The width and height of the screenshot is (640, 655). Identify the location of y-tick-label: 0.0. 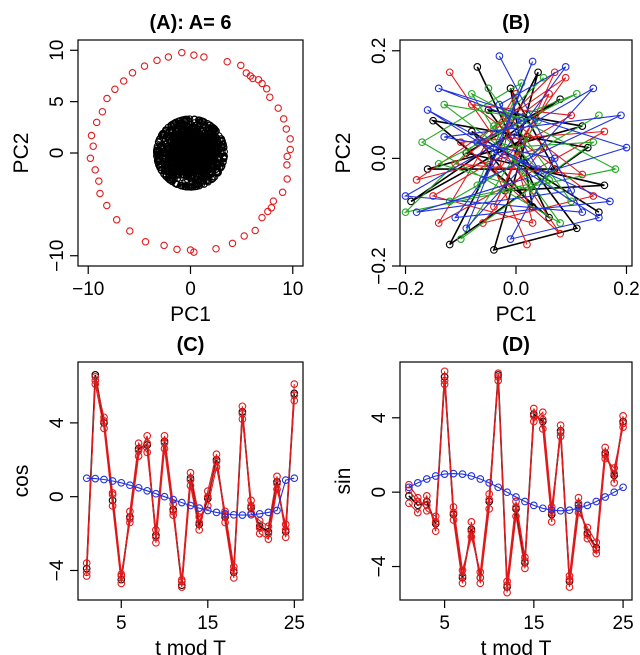
(379, 158).